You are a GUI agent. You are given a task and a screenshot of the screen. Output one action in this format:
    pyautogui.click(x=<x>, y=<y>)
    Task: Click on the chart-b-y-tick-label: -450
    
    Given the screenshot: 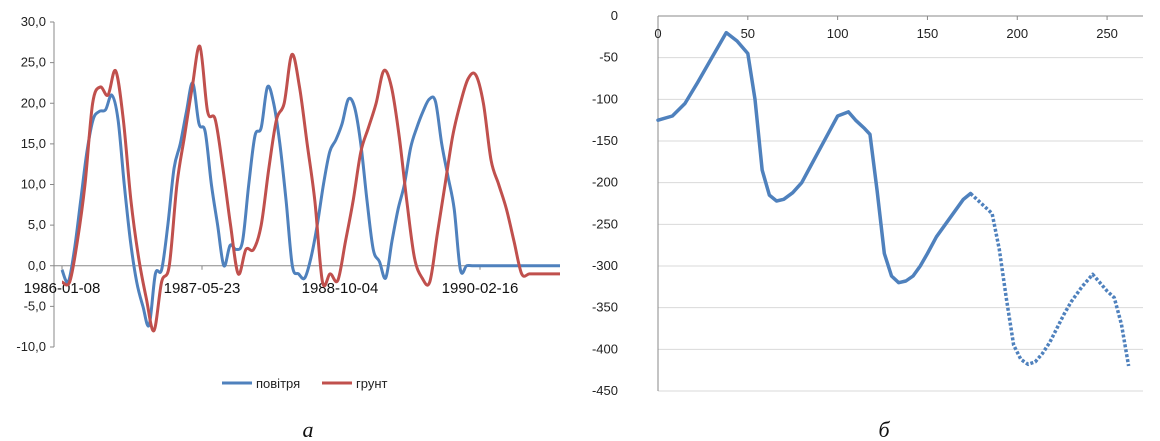 What is the action you would take?
    pyautogui.click(x=605, y=390)
    